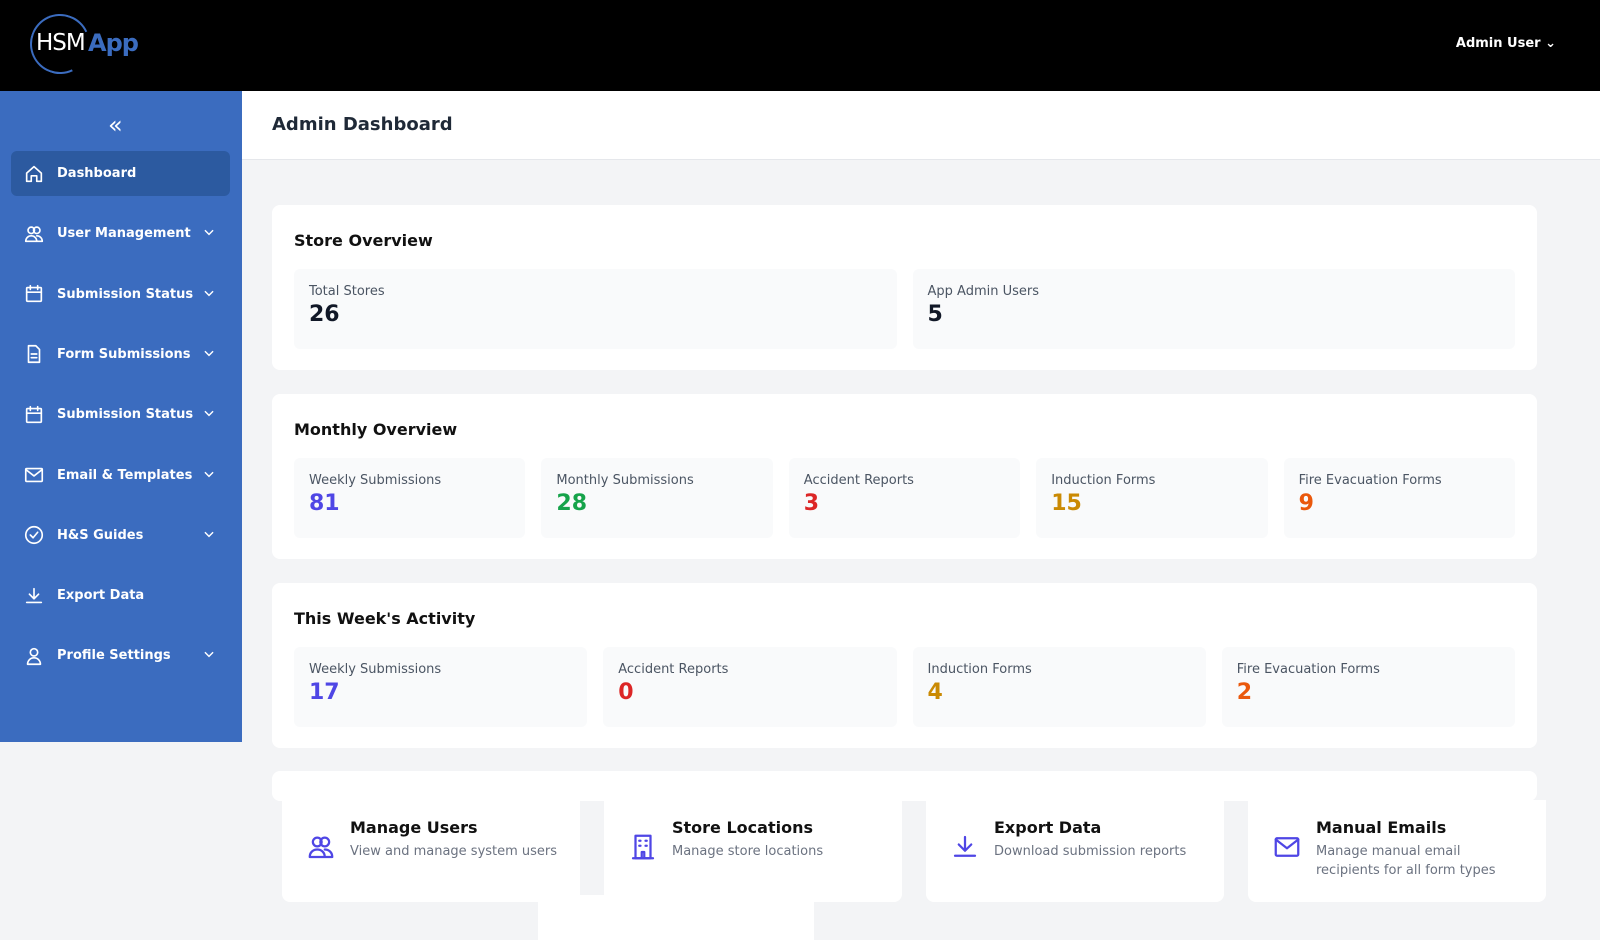 The height and width of the screenshot is (940, 1600). I want to click on stat-value: 3, so click(811, 503).